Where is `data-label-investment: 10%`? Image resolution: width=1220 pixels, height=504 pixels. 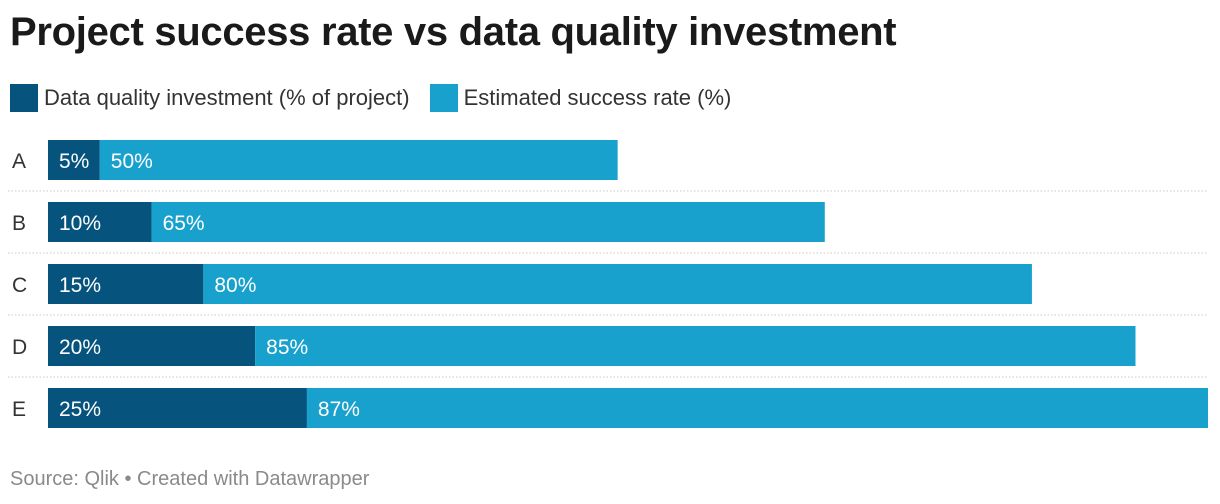
data-label-investment: 10% is located at coordinates (80, 223).